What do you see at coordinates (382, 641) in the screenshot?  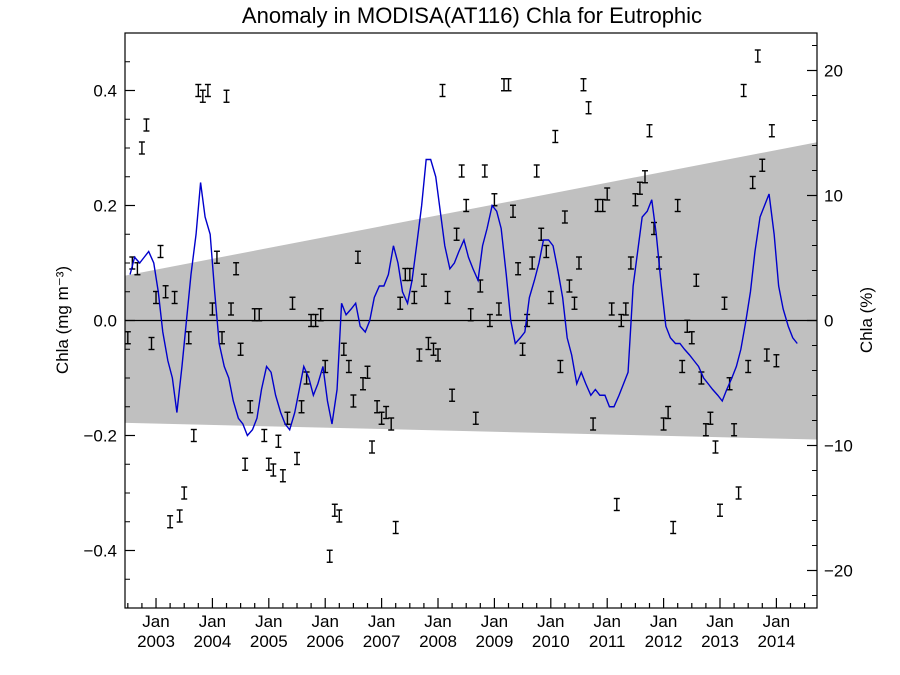 I see `x-year-label: 2007` at bounding box center [382, 641].